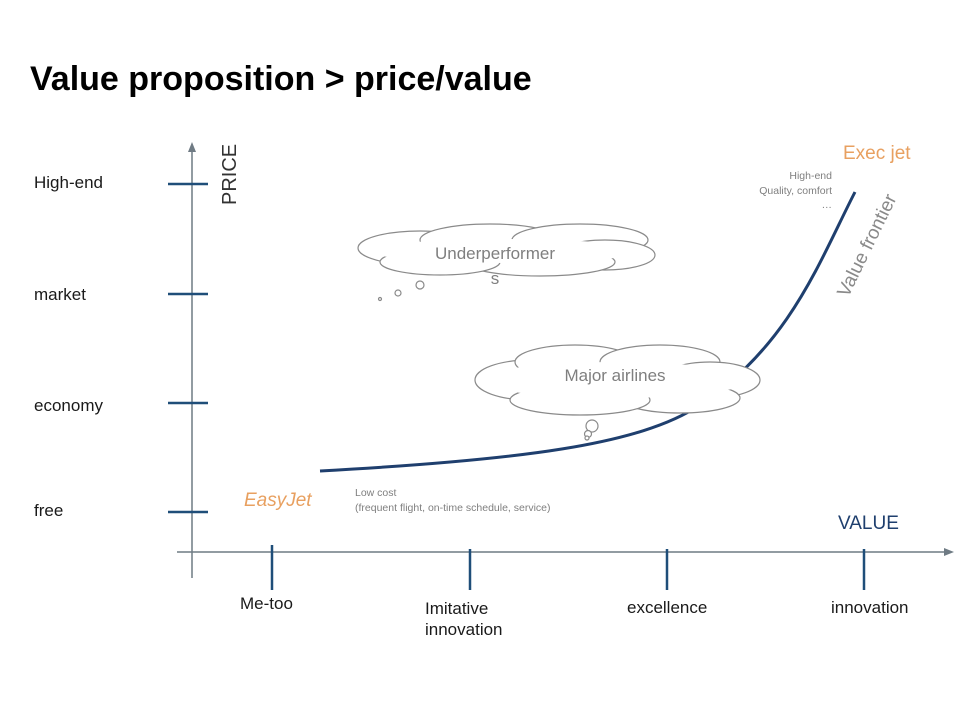  Describe the element at coordinates (230, 174) in the screenshot. I see `y-axis-label: PRICE` at that location.